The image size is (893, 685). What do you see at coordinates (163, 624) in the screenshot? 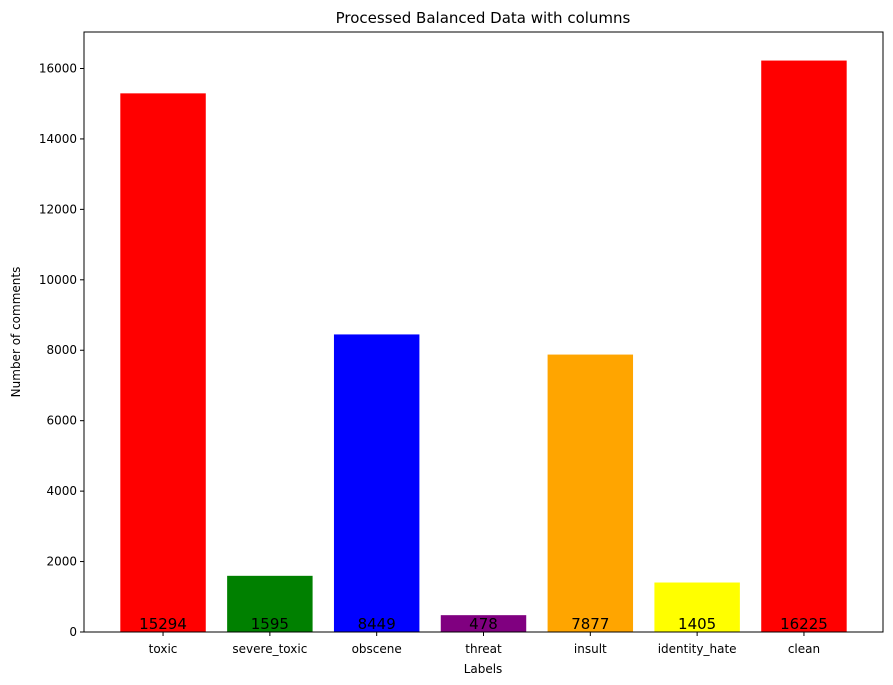
I see `data-label: 15294` at bounding box center [163, 624].